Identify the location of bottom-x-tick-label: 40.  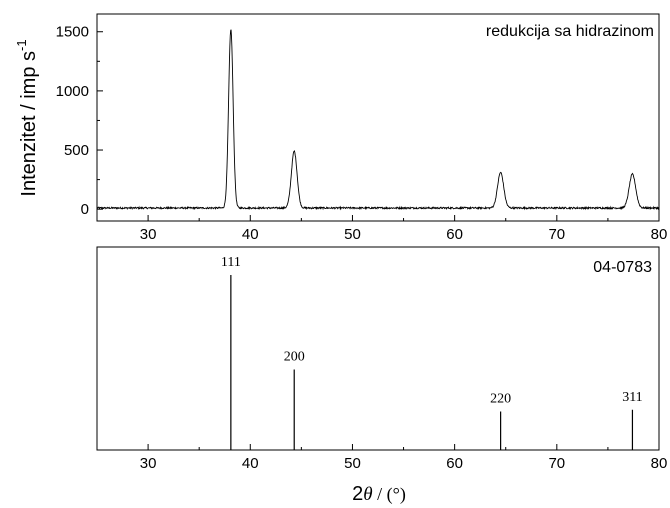
(250, 463).